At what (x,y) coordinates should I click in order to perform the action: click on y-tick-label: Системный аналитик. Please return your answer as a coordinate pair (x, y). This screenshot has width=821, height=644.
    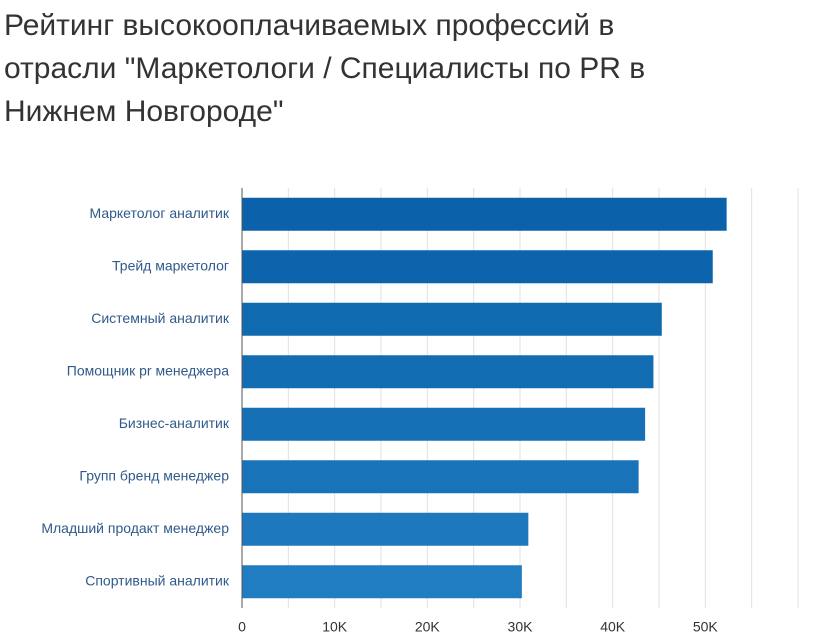
    Looking at the image, I should click on (160, 318).